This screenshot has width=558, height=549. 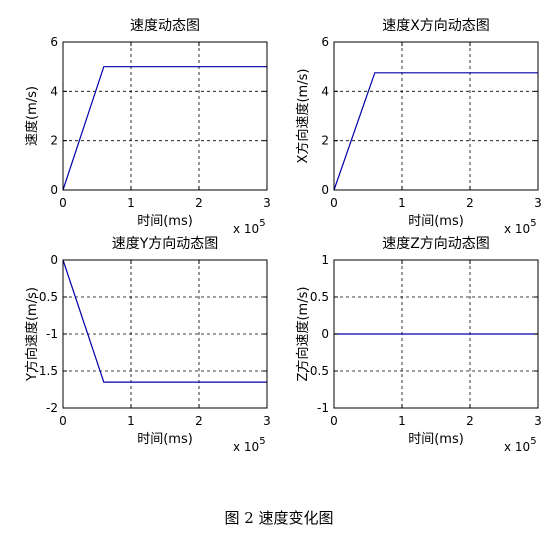 What do you see at coordinates (470, 421) in the screenshot?
I see `chart4-xtick-label-2: 2` at bounding box center [470, 421].